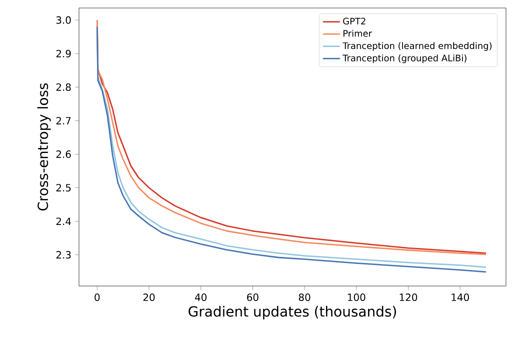 The image size is (521, 340). I want to click on y-tick-label: 3.0, so click(63, 20).